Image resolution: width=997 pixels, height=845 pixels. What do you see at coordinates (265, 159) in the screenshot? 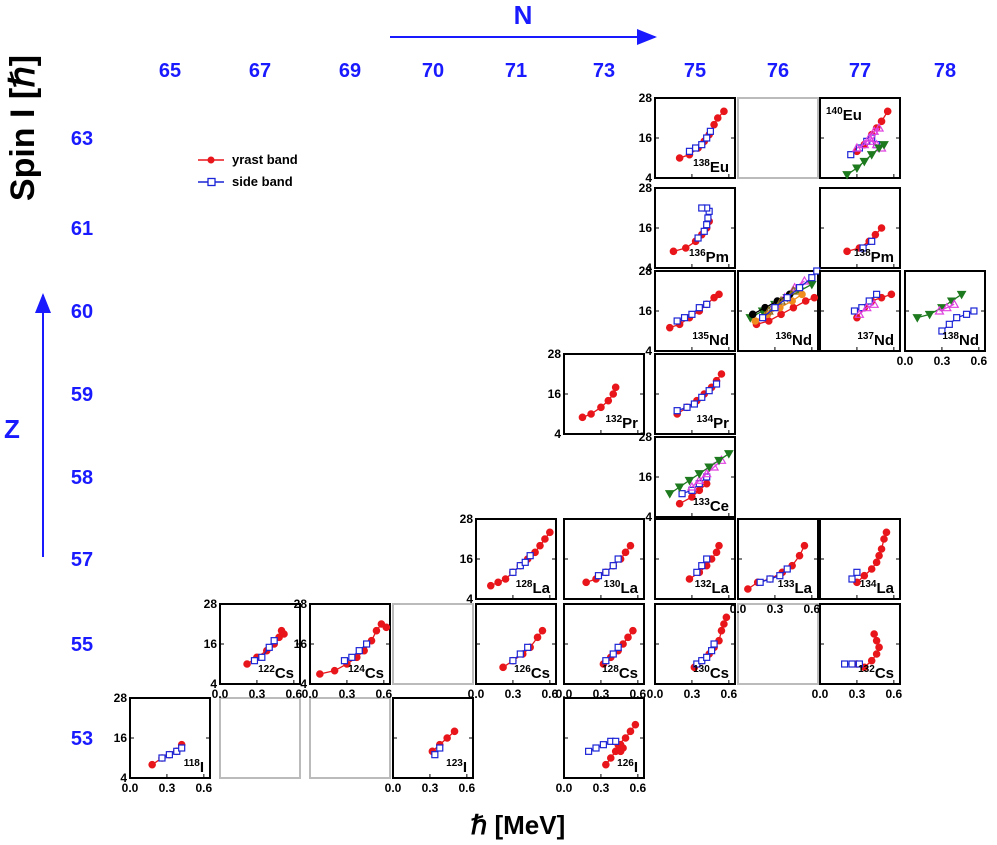
I see `legend-label: yrast band` at bounding box center [265, 159].